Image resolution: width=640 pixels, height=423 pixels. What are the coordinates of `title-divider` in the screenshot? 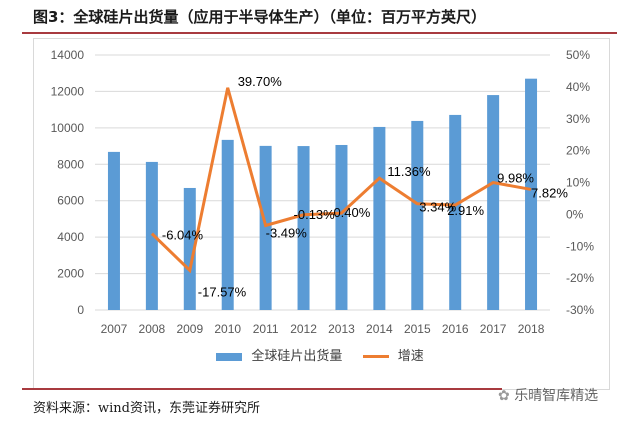 It's located at (319, 33).